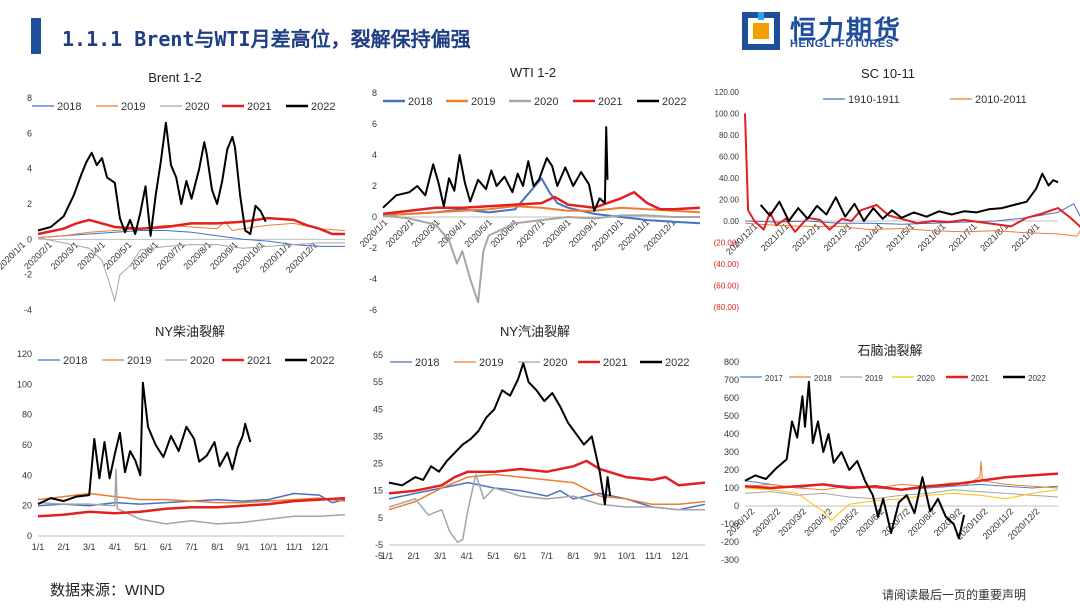  I want to click on x-tick-label: 2020/8/1, so click(557, 233).